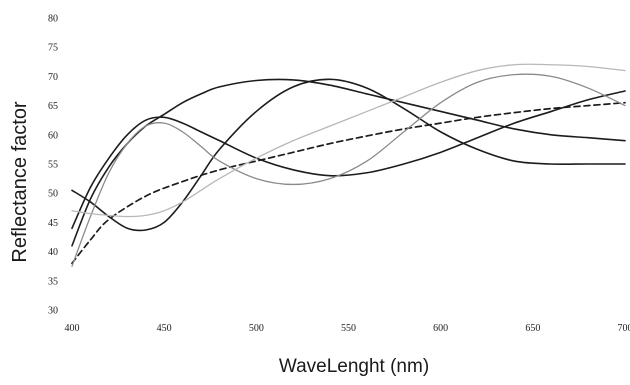 Image resolution: width=630 pixels, height=385 pixels. What do you see at coordinates (532, 328) in the screenshot?
I see `x-tick-label: 650` at bounding box center [532, 328].